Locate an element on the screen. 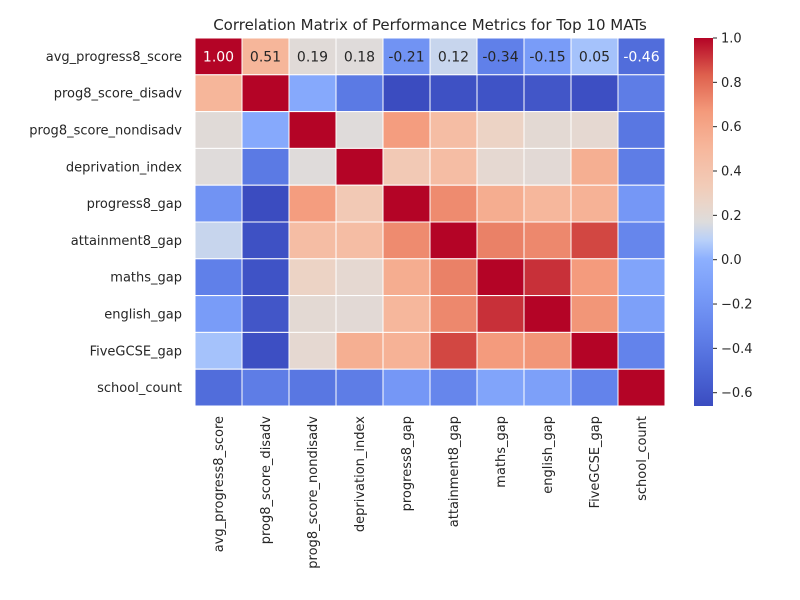 The height and width of the screenshot is (600, 800). x-tick-label: maths_gap is located at coordinates (501, 452).